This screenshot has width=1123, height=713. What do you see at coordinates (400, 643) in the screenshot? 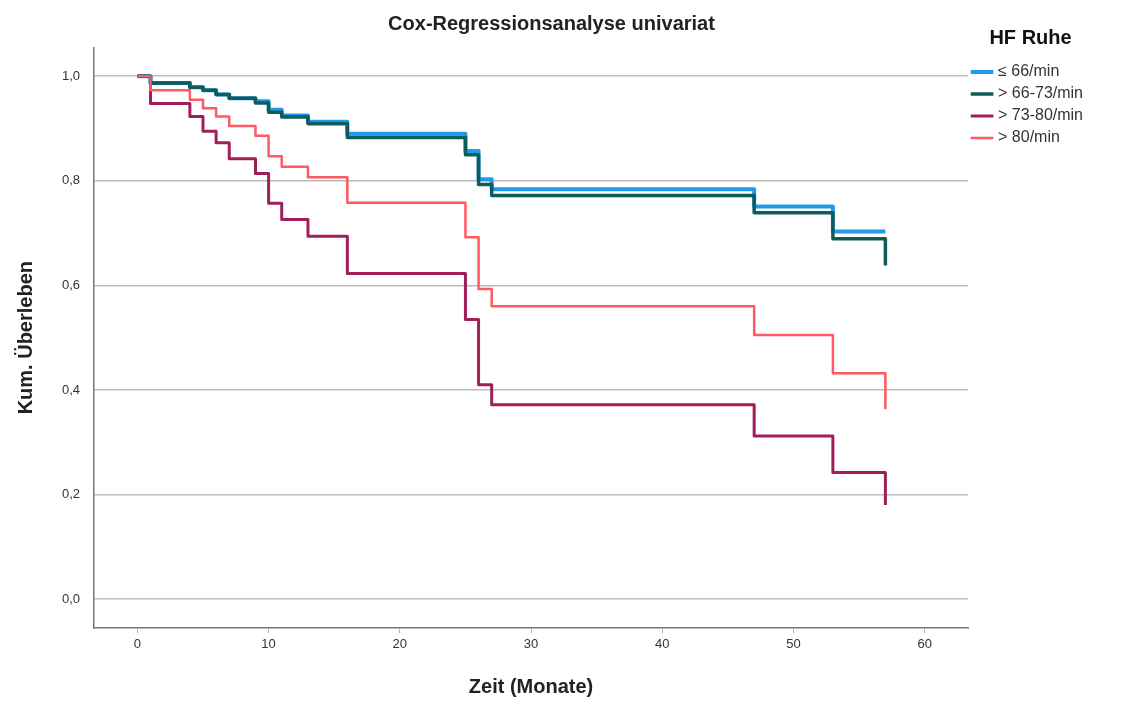
I see `x-tick-label: 20` at bounding box center [400, 643].